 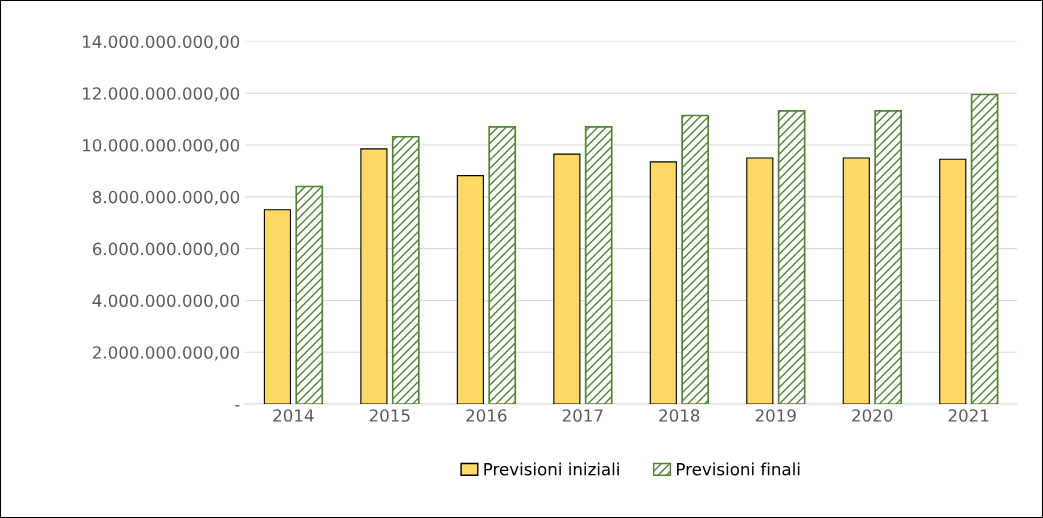 I want to click on y-tick-label: 14.000.000.000,00, so click(x=161, y=42).